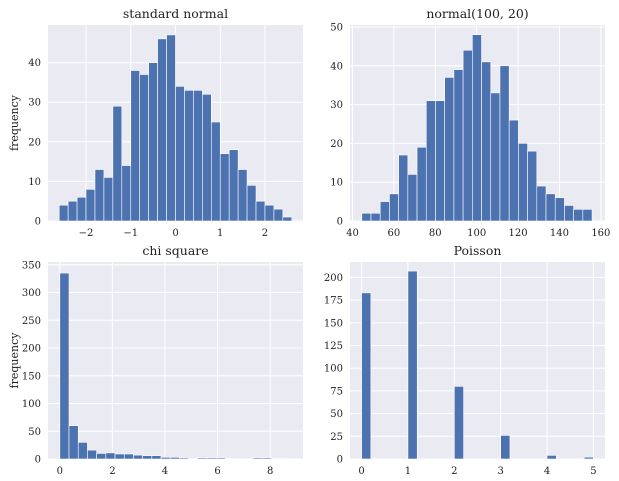  What do you see at coordinates (175, 13) in the screenshot?
I see `chart-title: standard normal` at bounding box center [175, 13].